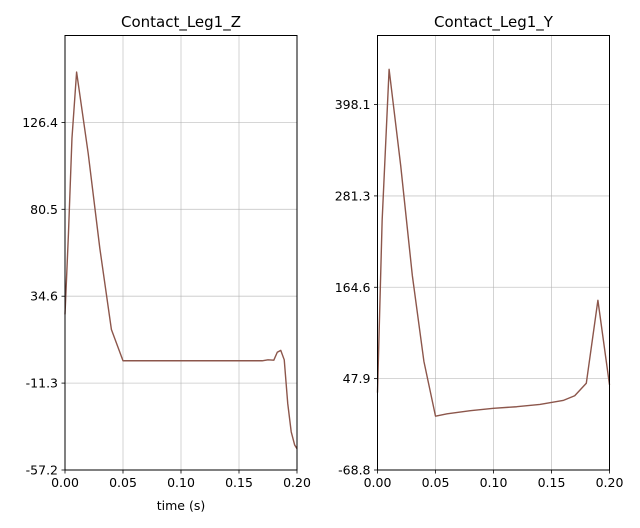 The image size is (640, 528). I want to click on y-axis-ticks: -68.8 47.9 164.6 281.3 398.1, so click(356, 287).